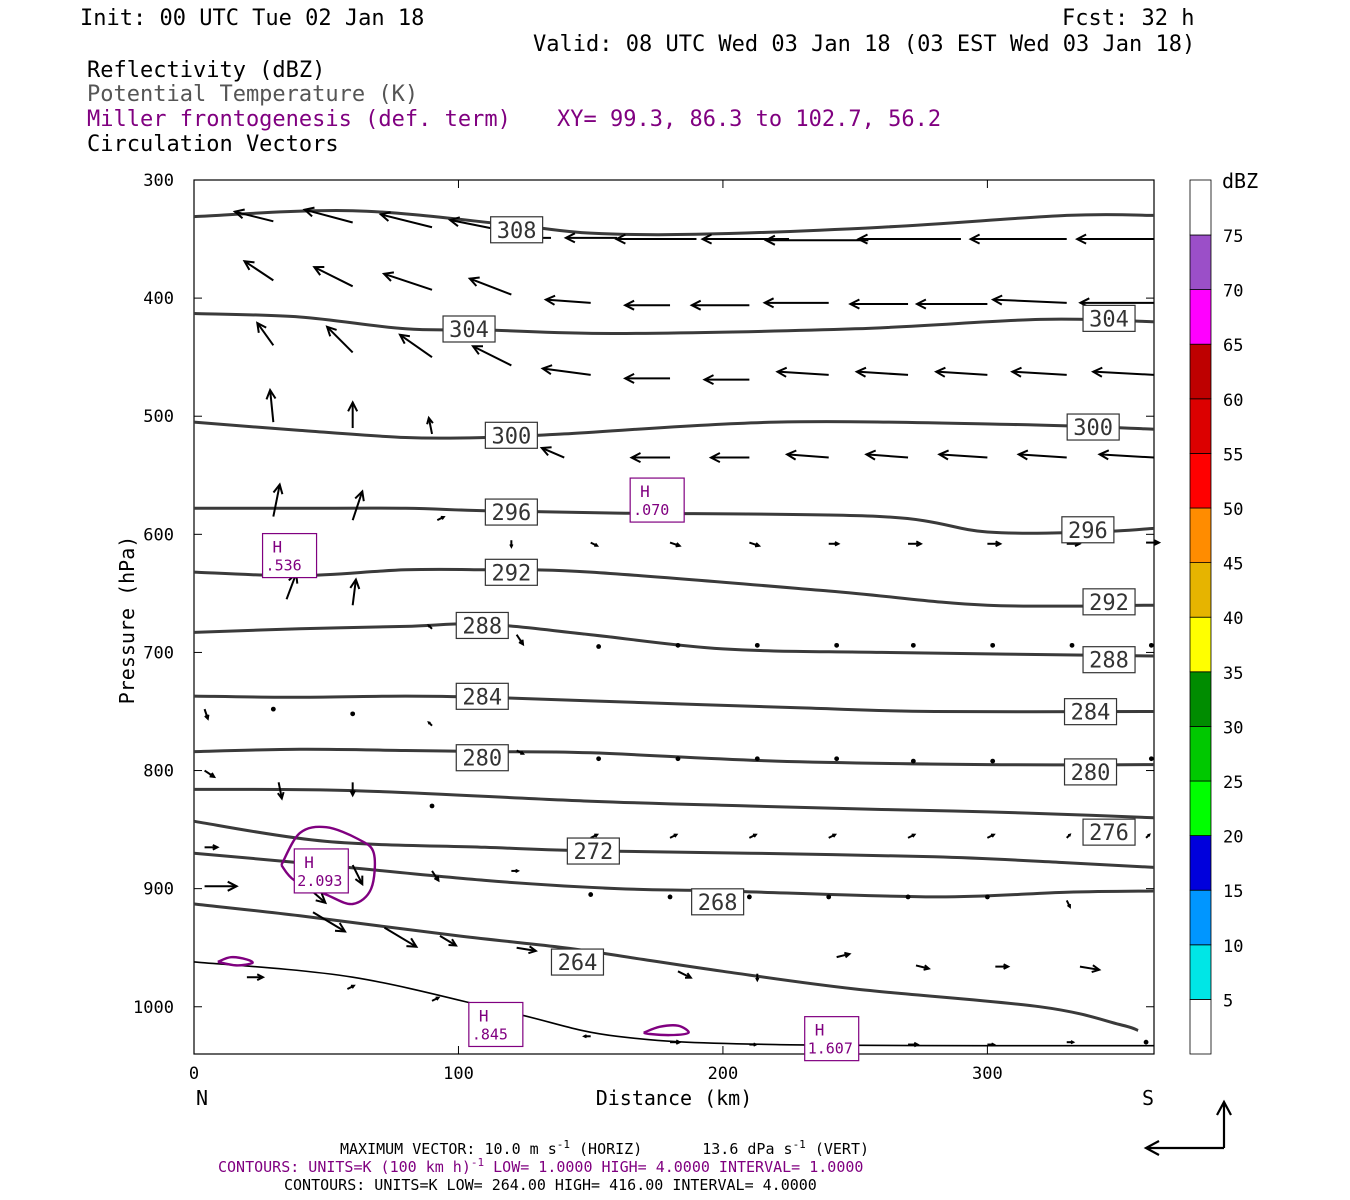 The height and width of the screenshot is (1200, 1350). Describe the element at coordinates (1233, 619) in the screenshot. I see `colorbar-tick-label: 40` at that location.